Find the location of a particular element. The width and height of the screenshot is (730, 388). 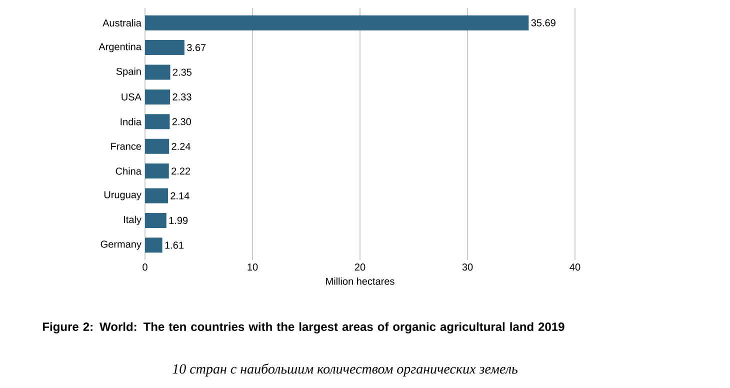

y-tick-label: India is located at coordinates (131, 122).